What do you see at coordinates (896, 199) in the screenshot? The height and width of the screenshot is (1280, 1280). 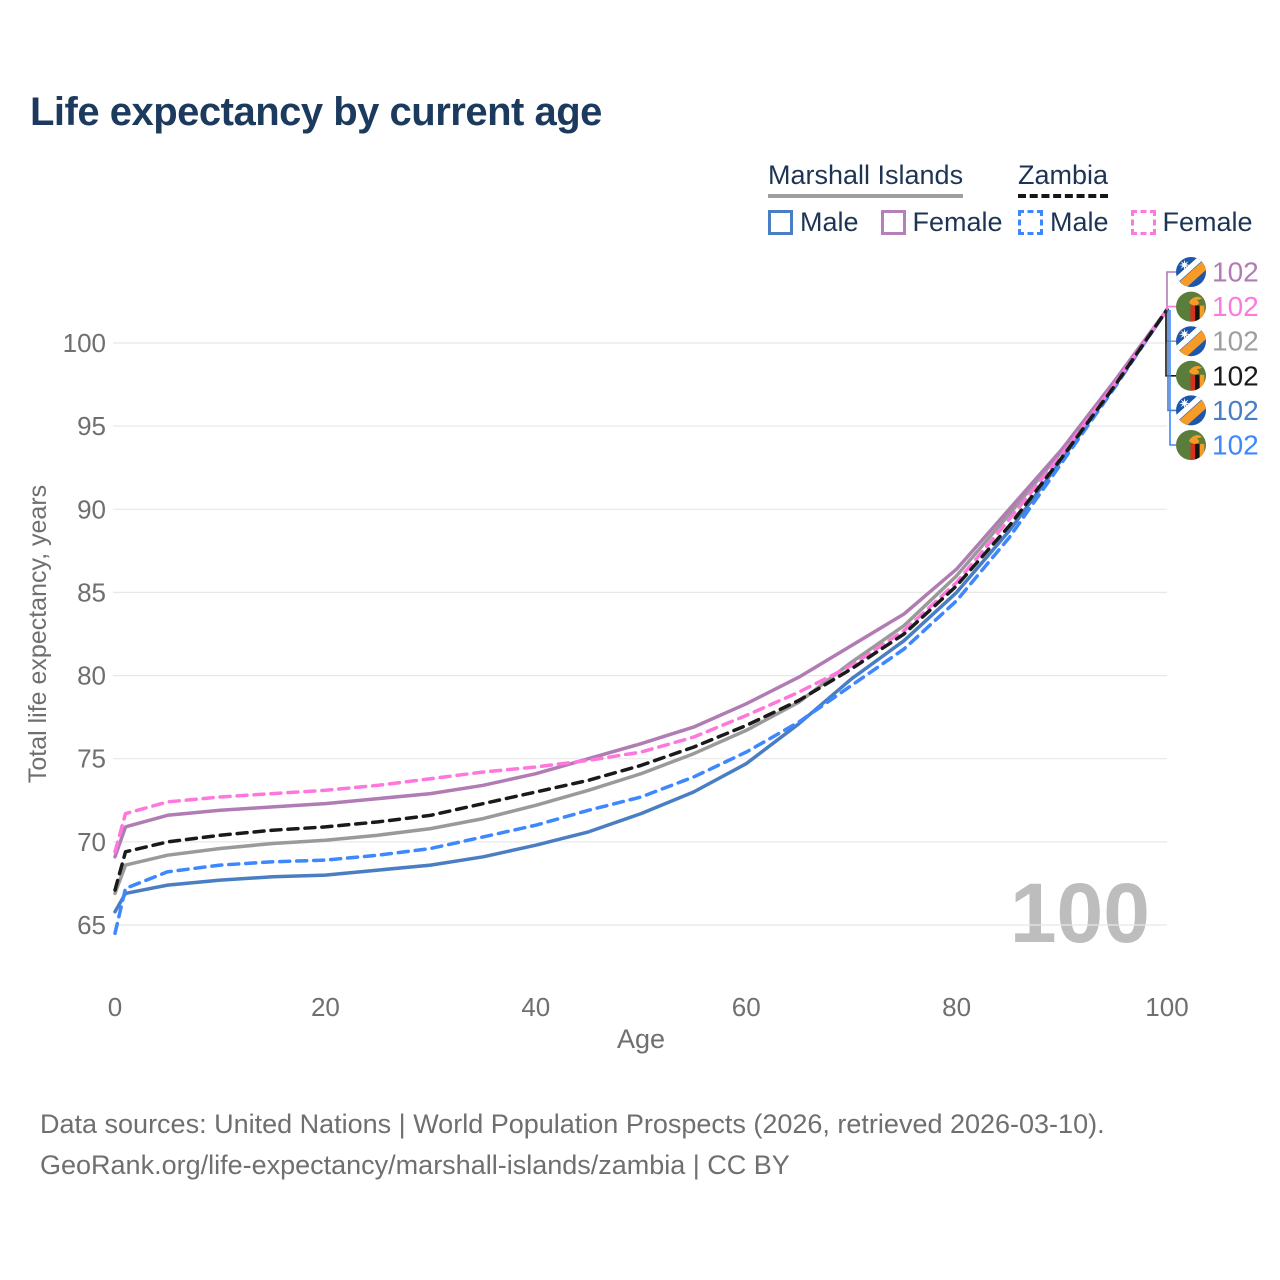 I see `legend-group-marshall-islands: Marshall Islands Male Female` at bounding box center [896, 199].